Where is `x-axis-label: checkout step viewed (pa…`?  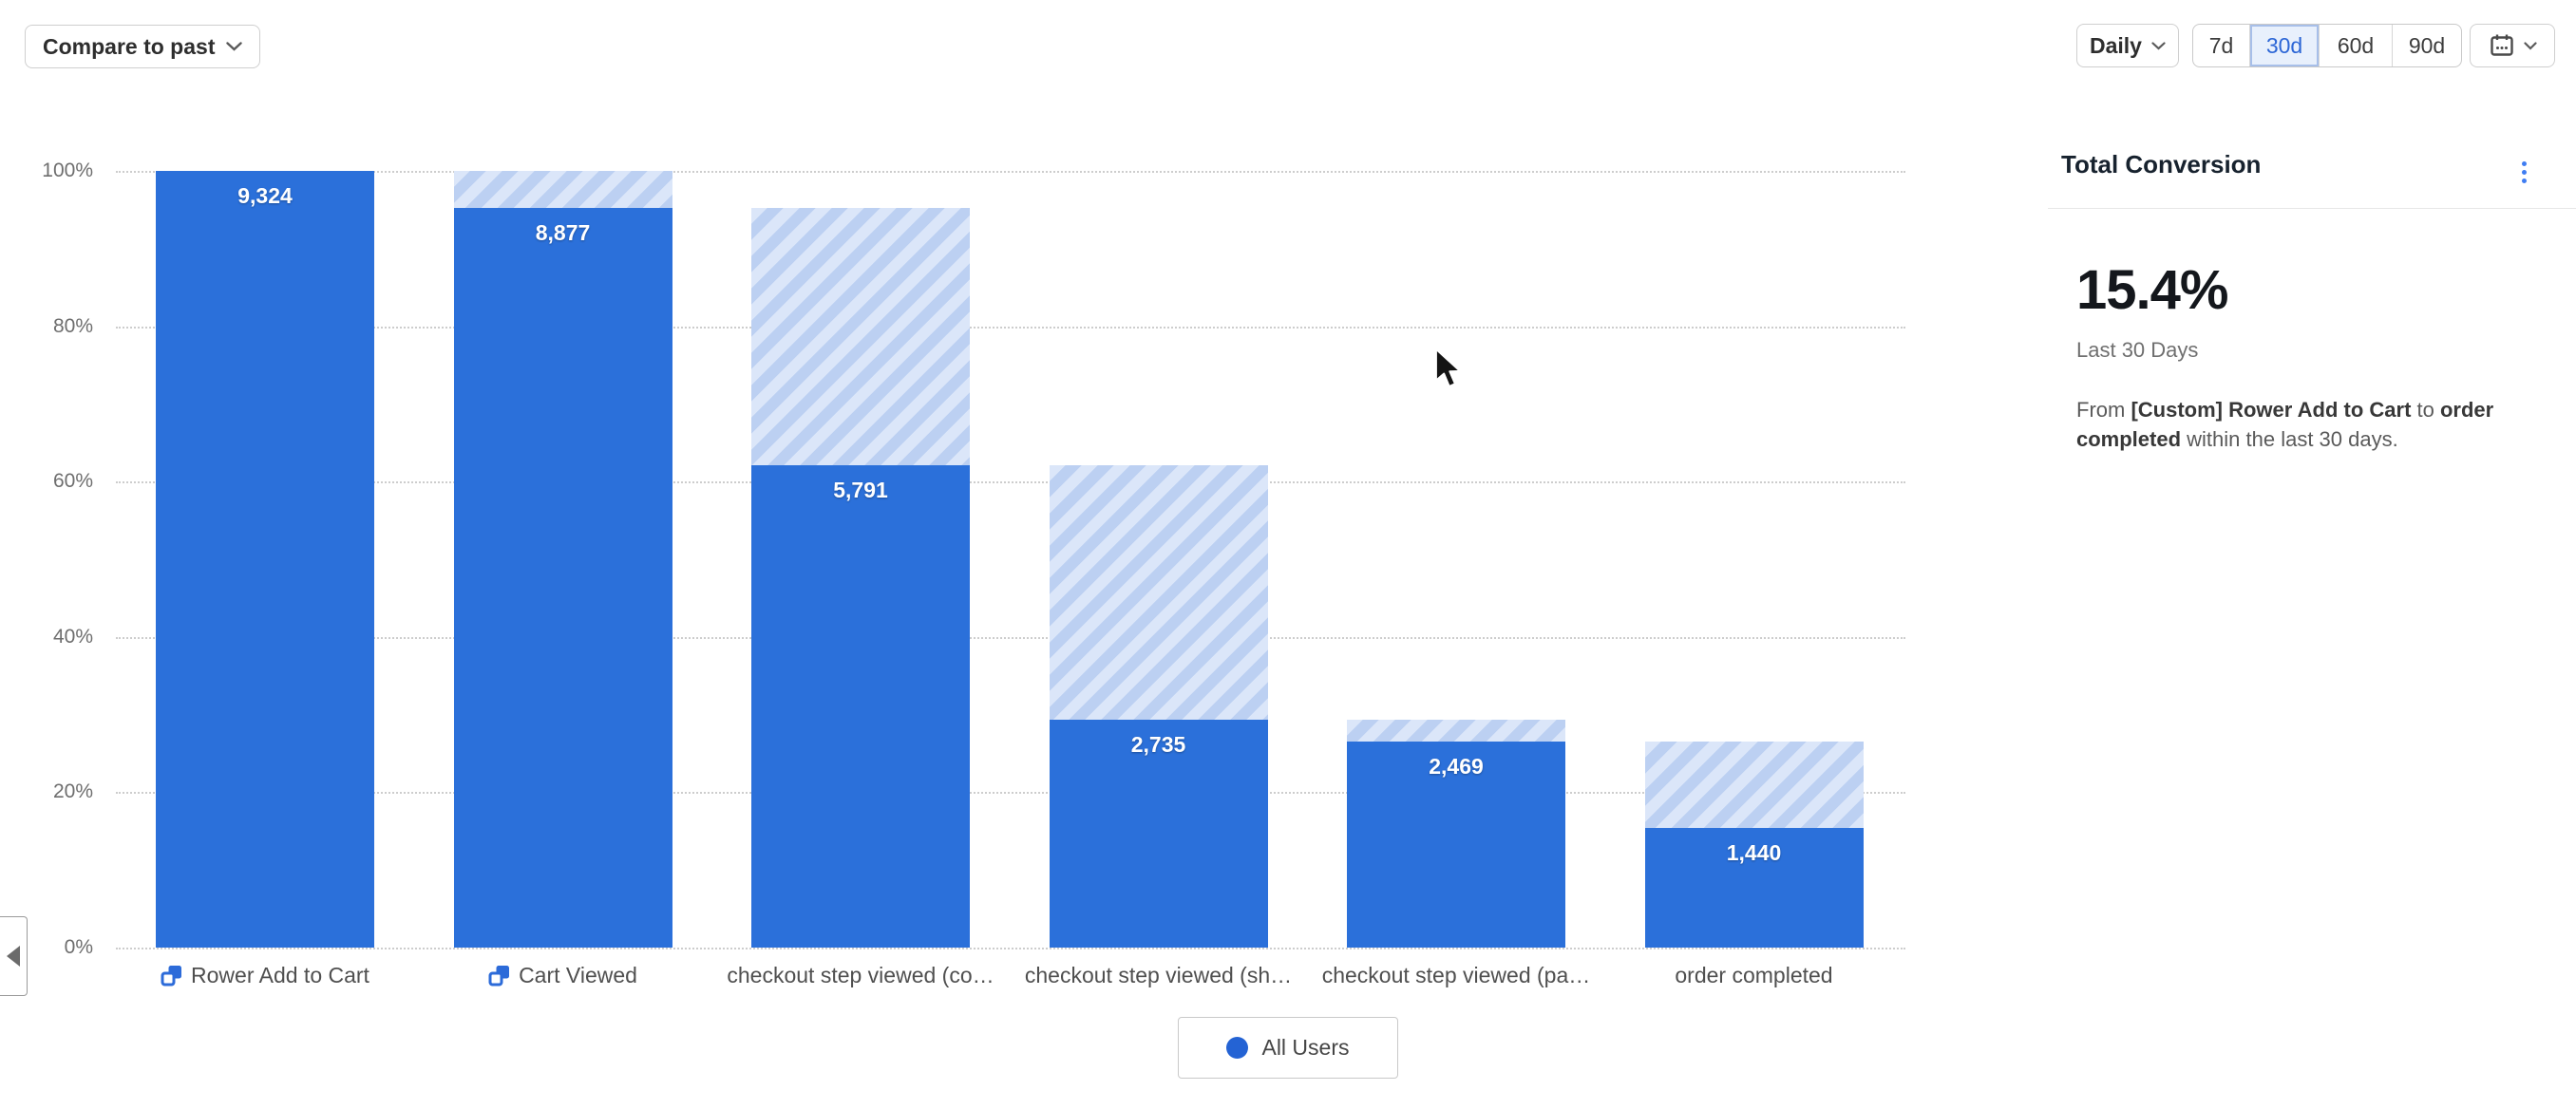 x-axis-label: checkout step viewed (pa… is located at coordinates (1456, 975).